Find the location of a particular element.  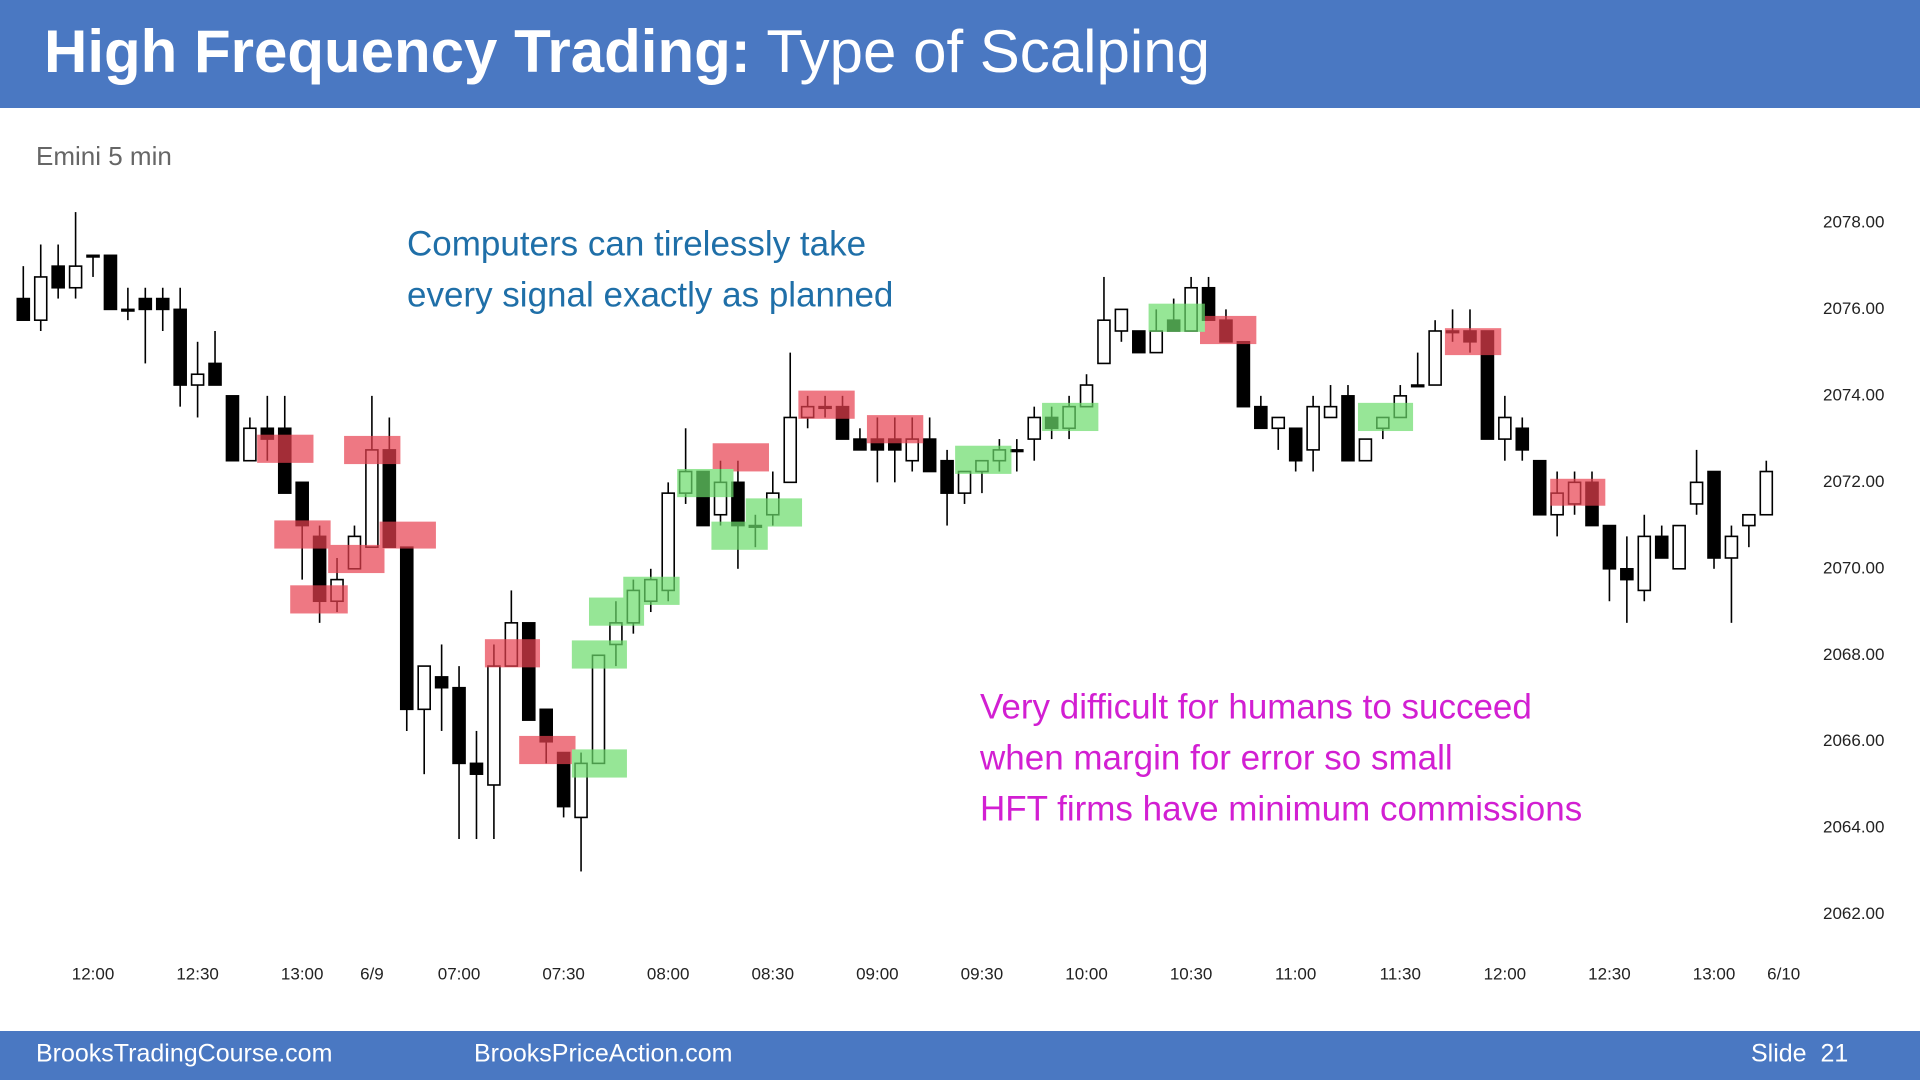

y-tick-label: 2066.00 is located at coordinates (1853, 740).